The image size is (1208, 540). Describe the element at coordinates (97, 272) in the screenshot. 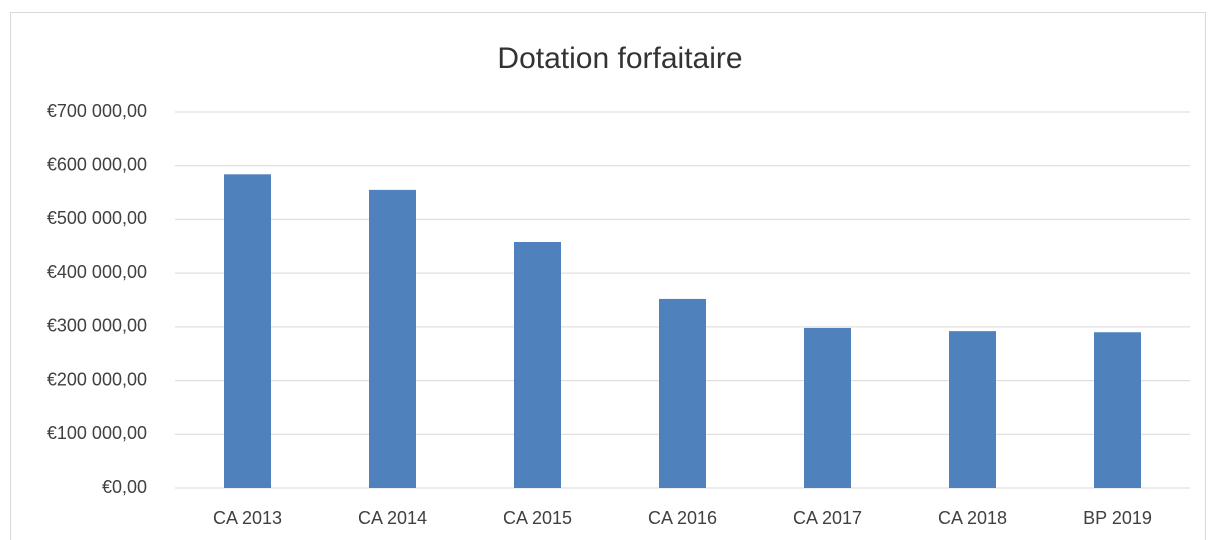

I see `y-tick-label: €400 000,00` at that location.